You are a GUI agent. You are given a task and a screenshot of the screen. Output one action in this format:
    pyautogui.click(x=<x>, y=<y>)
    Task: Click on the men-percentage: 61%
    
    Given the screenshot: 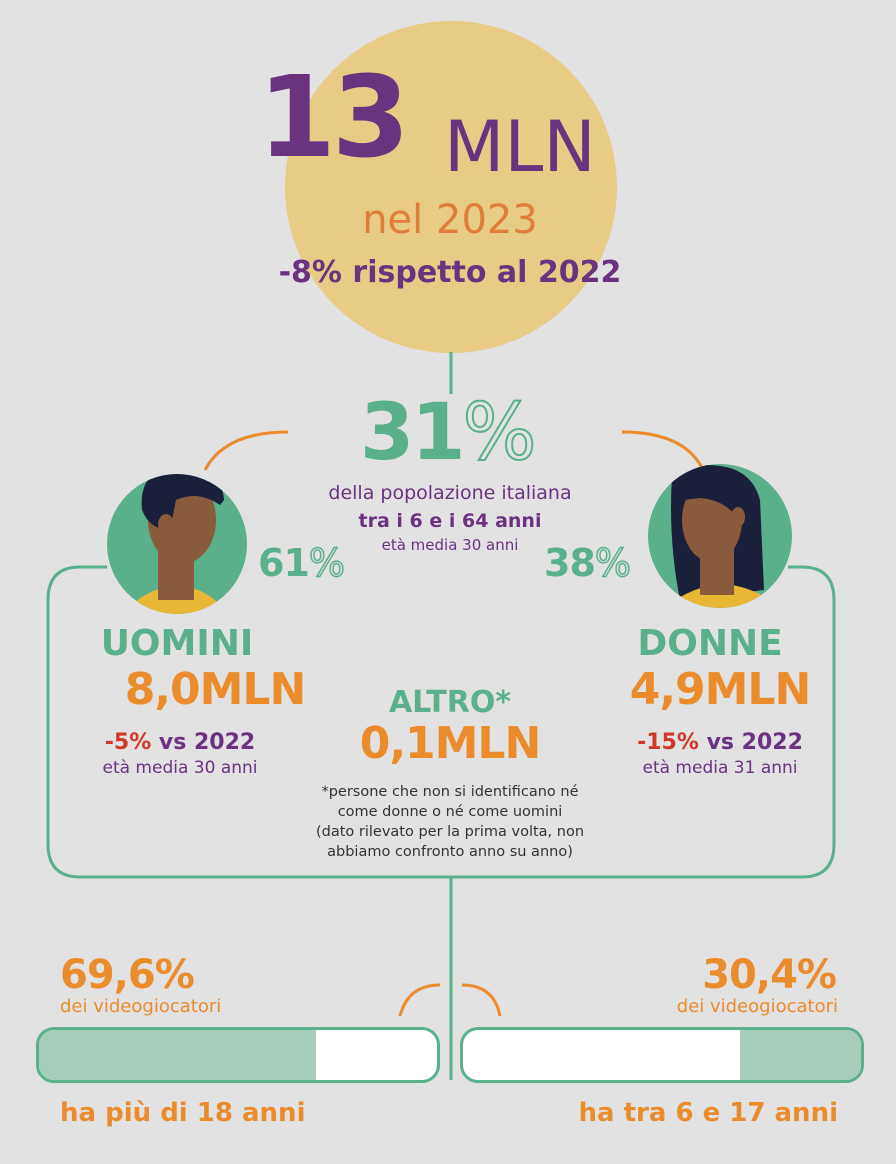 What is the action you would take?
    pyautogui.click(x=302, y=563)
    